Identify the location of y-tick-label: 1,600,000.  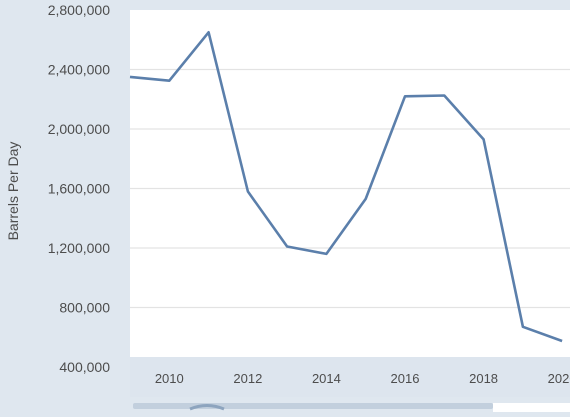
(79, 189).